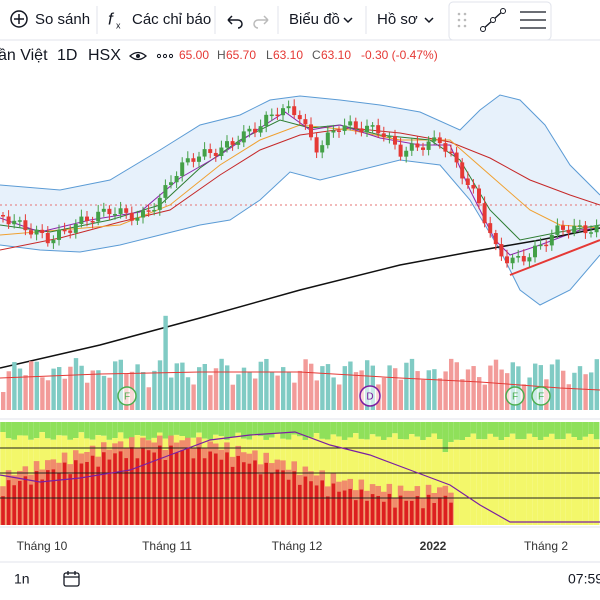 This screenshot has height=600, width=600. I want to click on change: -0.30 (-0.47%), so click(399, 55).